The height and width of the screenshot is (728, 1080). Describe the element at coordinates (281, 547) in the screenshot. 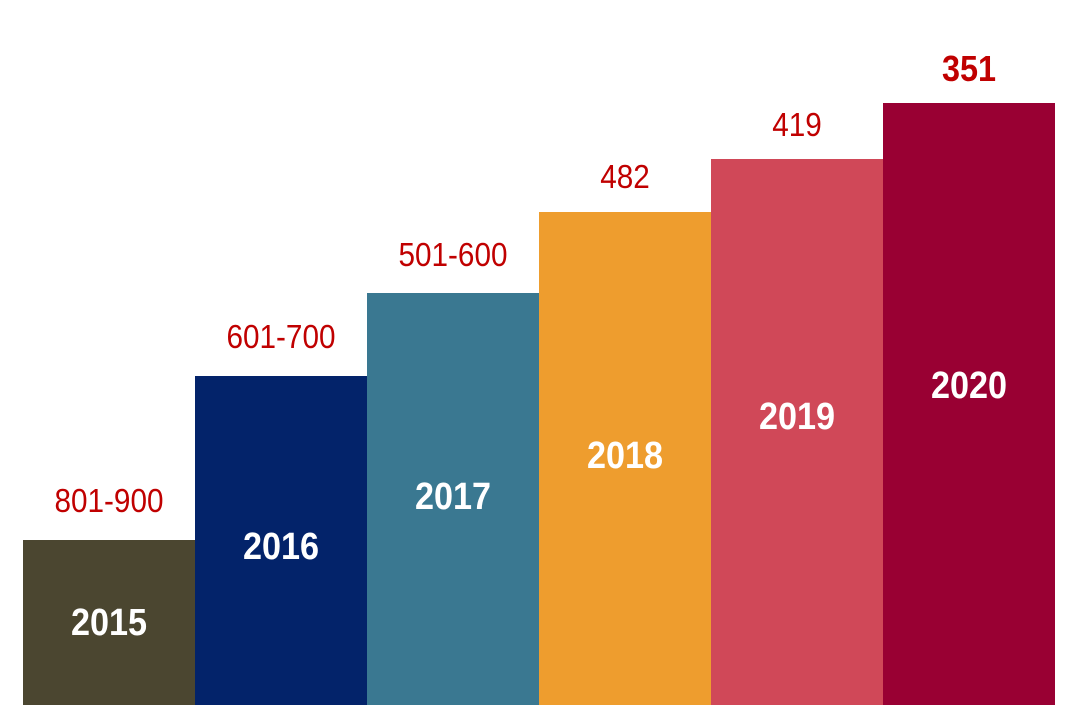

I see `year-label-2016: 2016` at that location.